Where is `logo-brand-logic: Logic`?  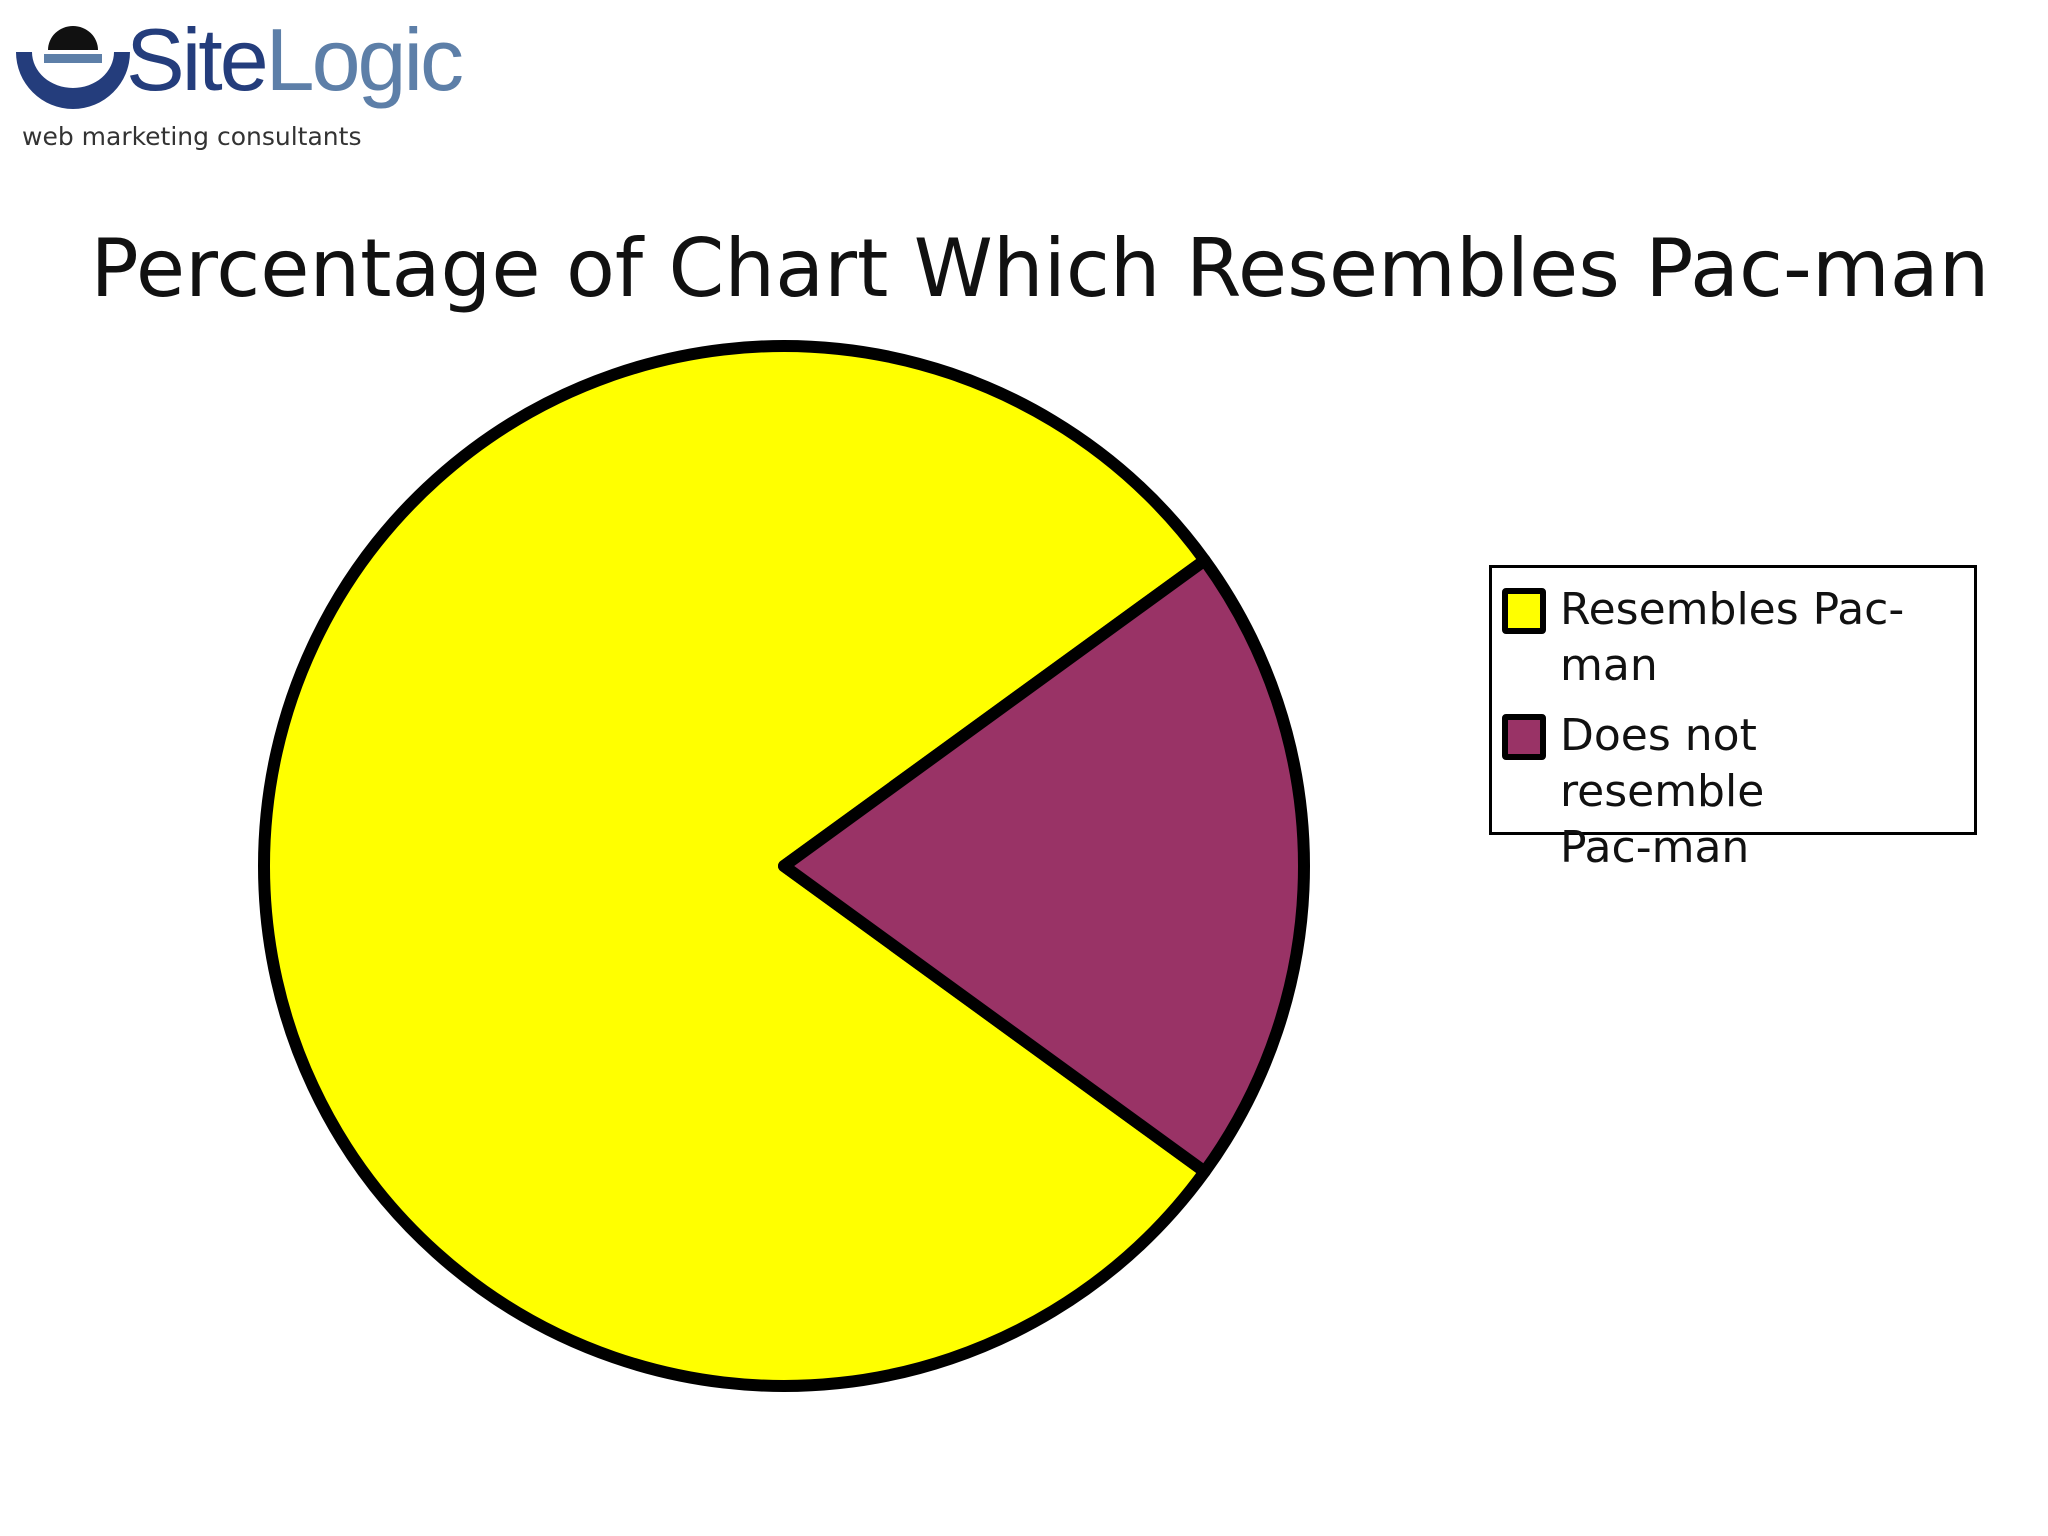 logo-brand-logic: Logic is located at coordinates (364, 59).